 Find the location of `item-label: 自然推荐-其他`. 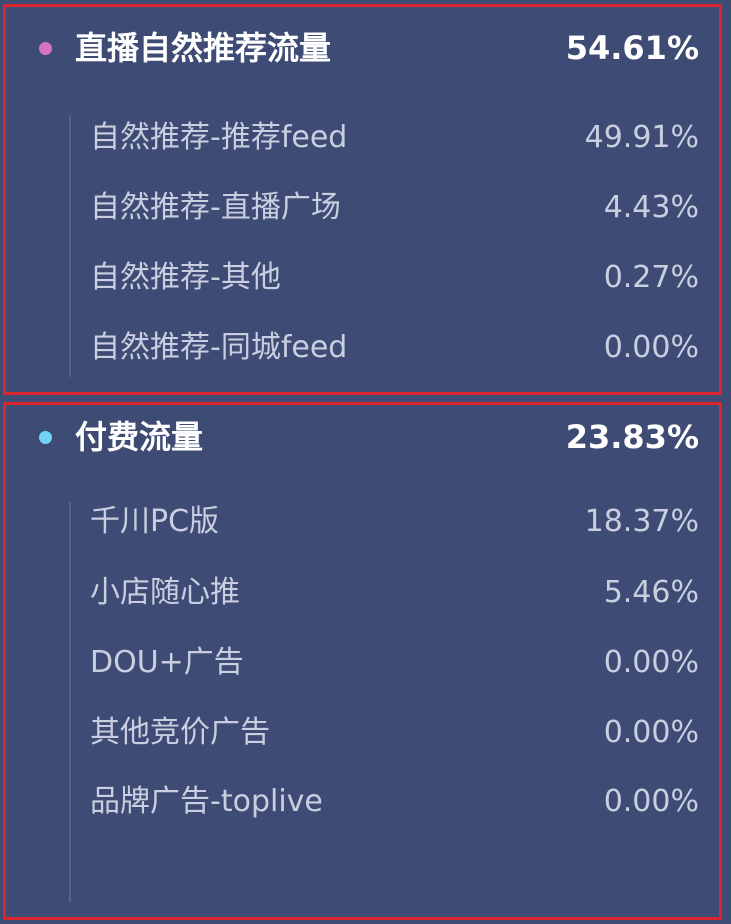

item-label: 自然推荐-其他 is located at coordinates (185, 277).